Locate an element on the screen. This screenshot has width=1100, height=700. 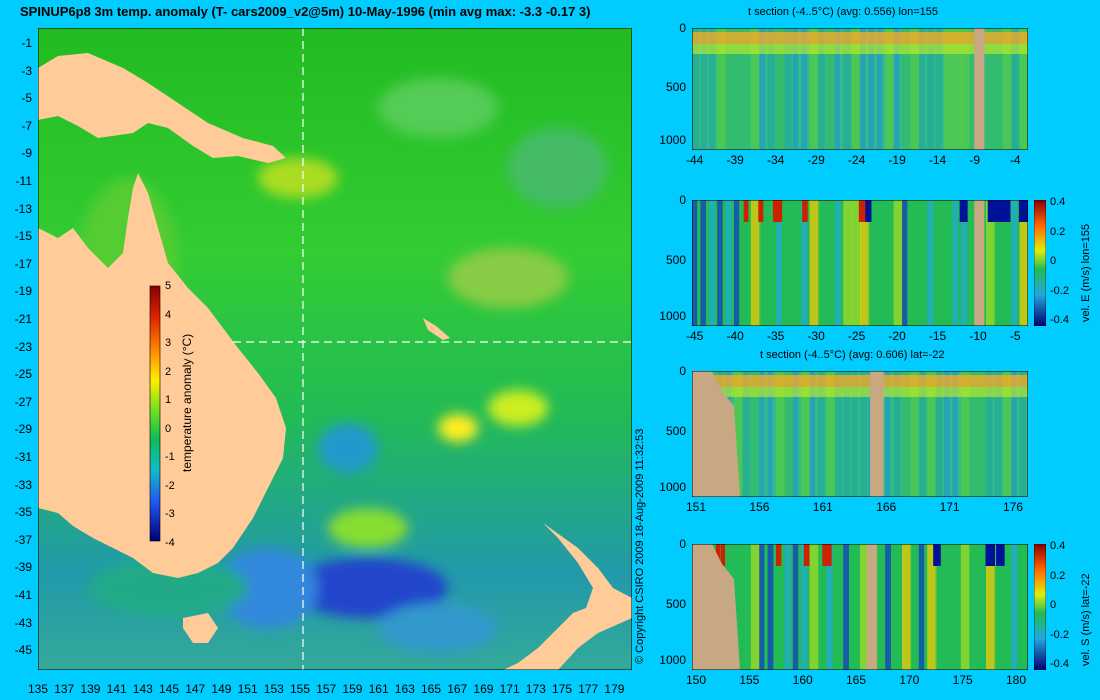
panel-2-x-tick: -20 is located at coordinates (897, 336).